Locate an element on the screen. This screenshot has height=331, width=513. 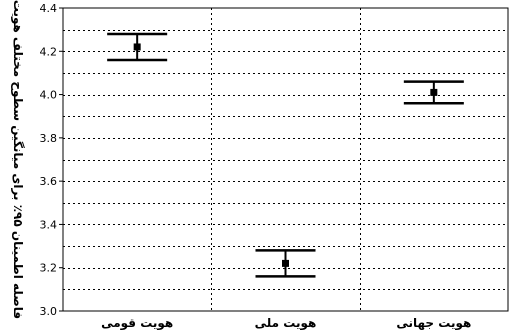
x-axis-categories: هویت قومی هویت ملی هویت جهانی is located at coordinates (286, 323).